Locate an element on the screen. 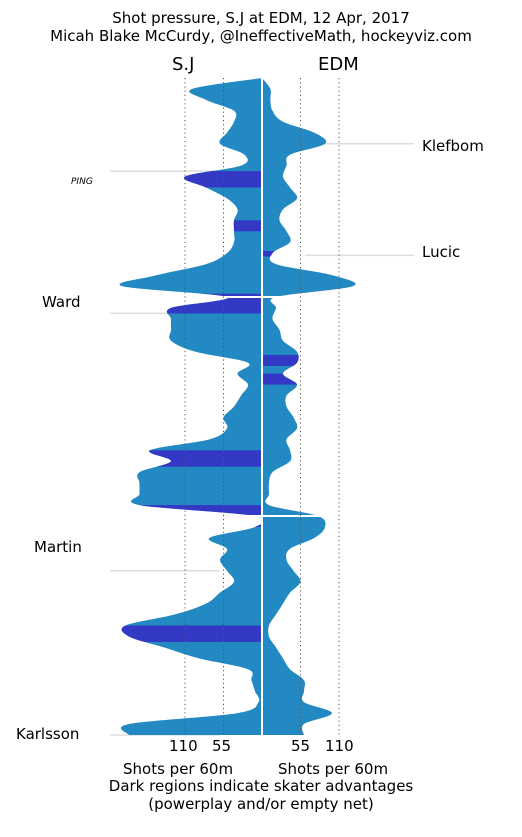 Image resolution: width=522 pixels, height=837 pixels. team-right-label: EDM is located at coordinates (338, 64).